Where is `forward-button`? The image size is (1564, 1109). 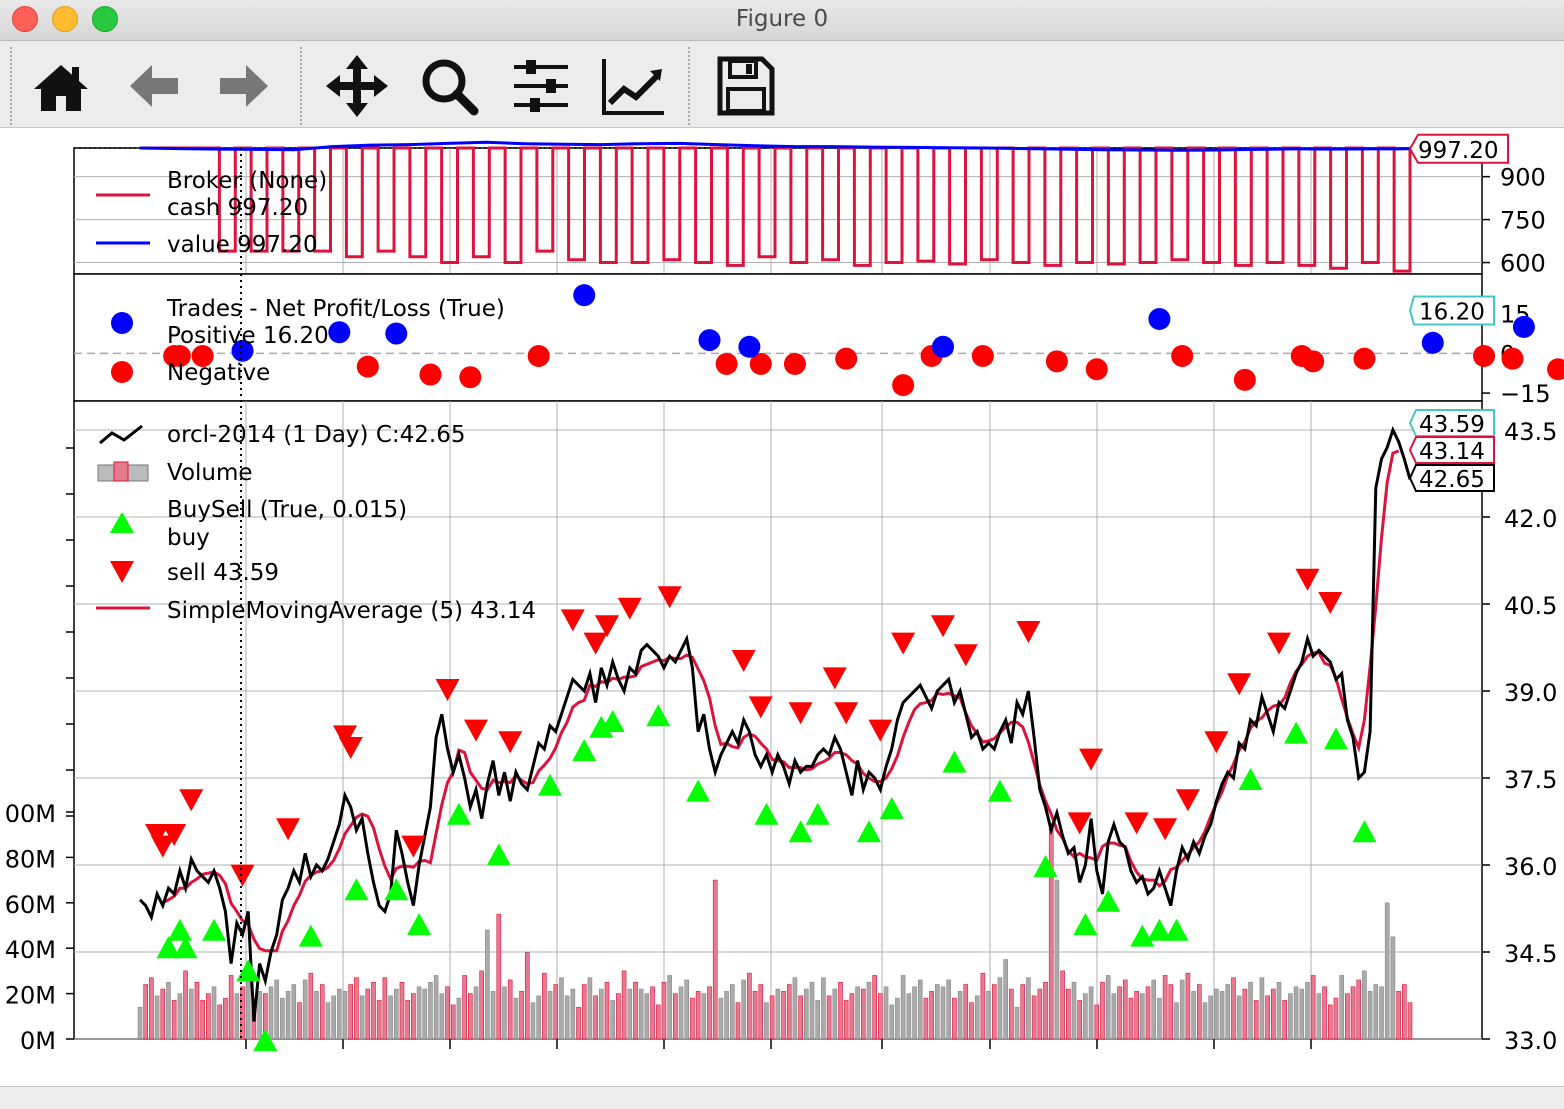
forward-button is located at coordinates (245, 86).